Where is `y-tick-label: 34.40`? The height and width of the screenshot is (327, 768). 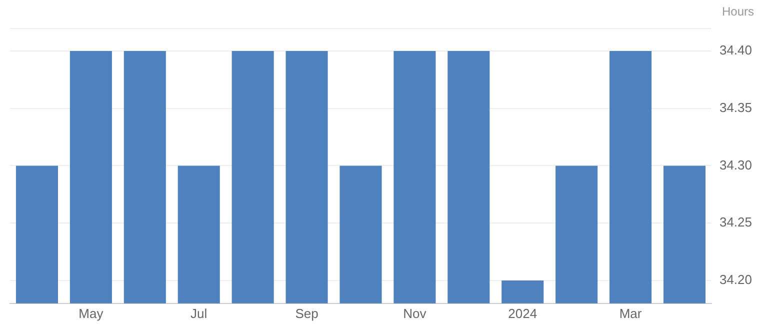 y-tick-label: 34.40 is located at coordinates (735, 50).